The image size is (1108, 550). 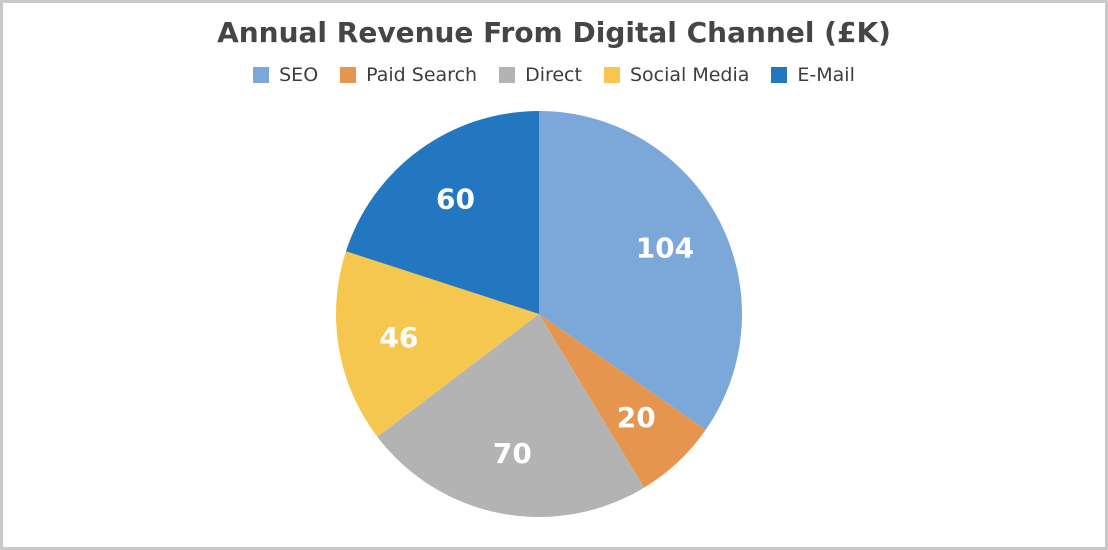 What do you see at coordinates (779, 75) in the screenshot?
I see `legend-swatch-e-mail` at bounding box center [779, 75].